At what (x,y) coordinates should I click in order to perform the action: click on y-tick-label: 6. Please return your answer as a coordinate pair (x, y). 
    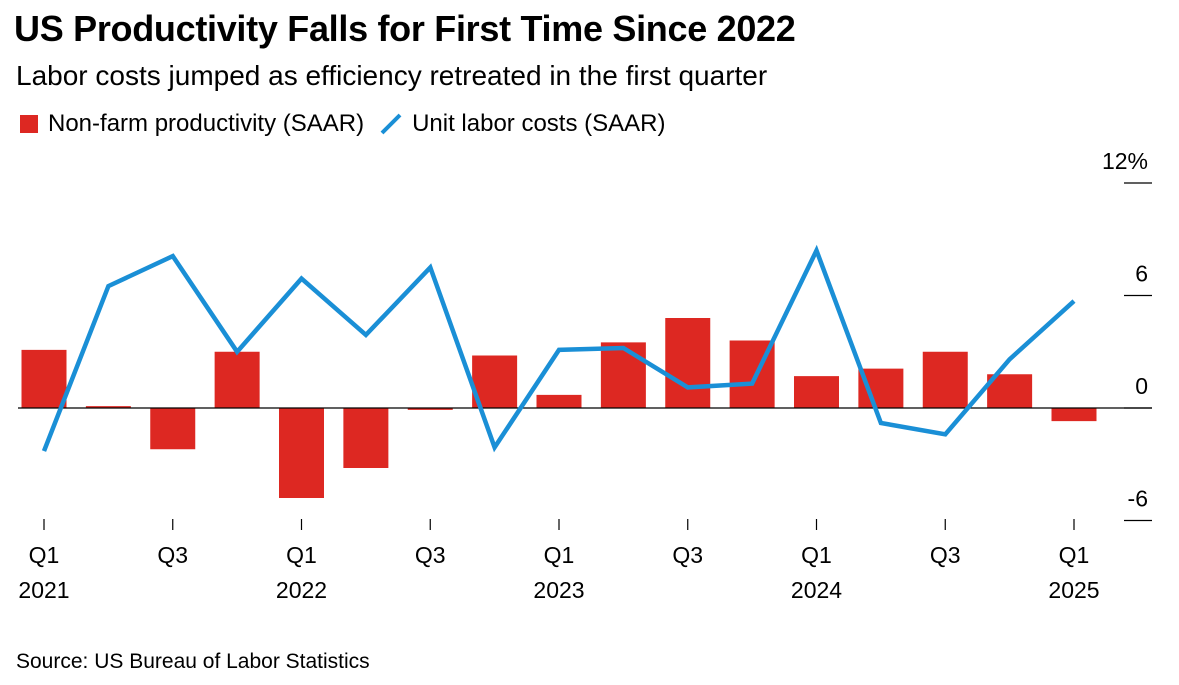
    Looking at the image, I should click on (1141, 274).